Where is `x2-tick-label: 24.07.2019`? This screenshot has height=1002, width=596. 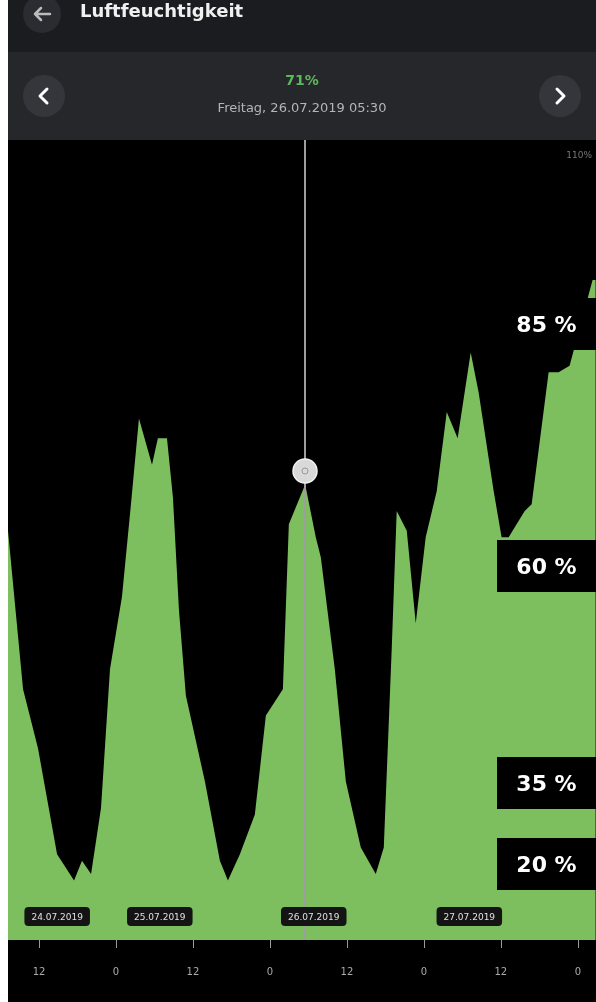 x2-tick-label: 24.07.2019 is located at coordinates (57, 916).